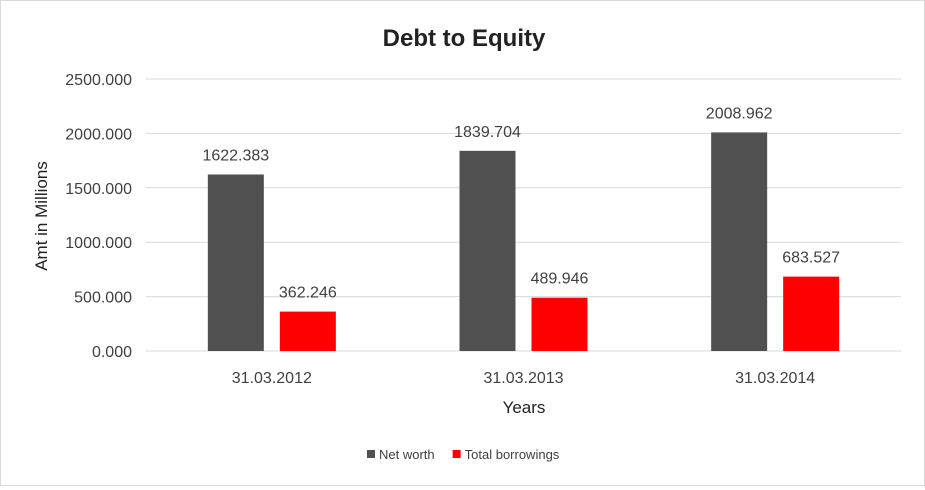 The height and width of the screenshot is (490, 925). I want to click on y-tick-label: 1500.000, so click(98, 189).